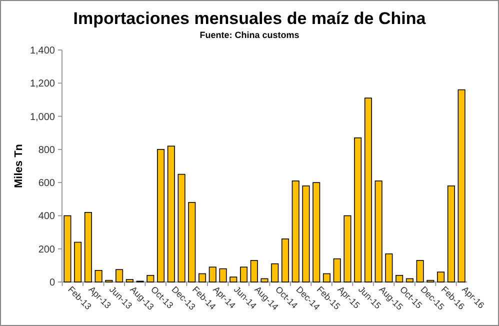 The image size is (499, 326). Describe the element at coordinates (43, 51) in the screenshot. I see `y-tick-label: 1,400` at that location.